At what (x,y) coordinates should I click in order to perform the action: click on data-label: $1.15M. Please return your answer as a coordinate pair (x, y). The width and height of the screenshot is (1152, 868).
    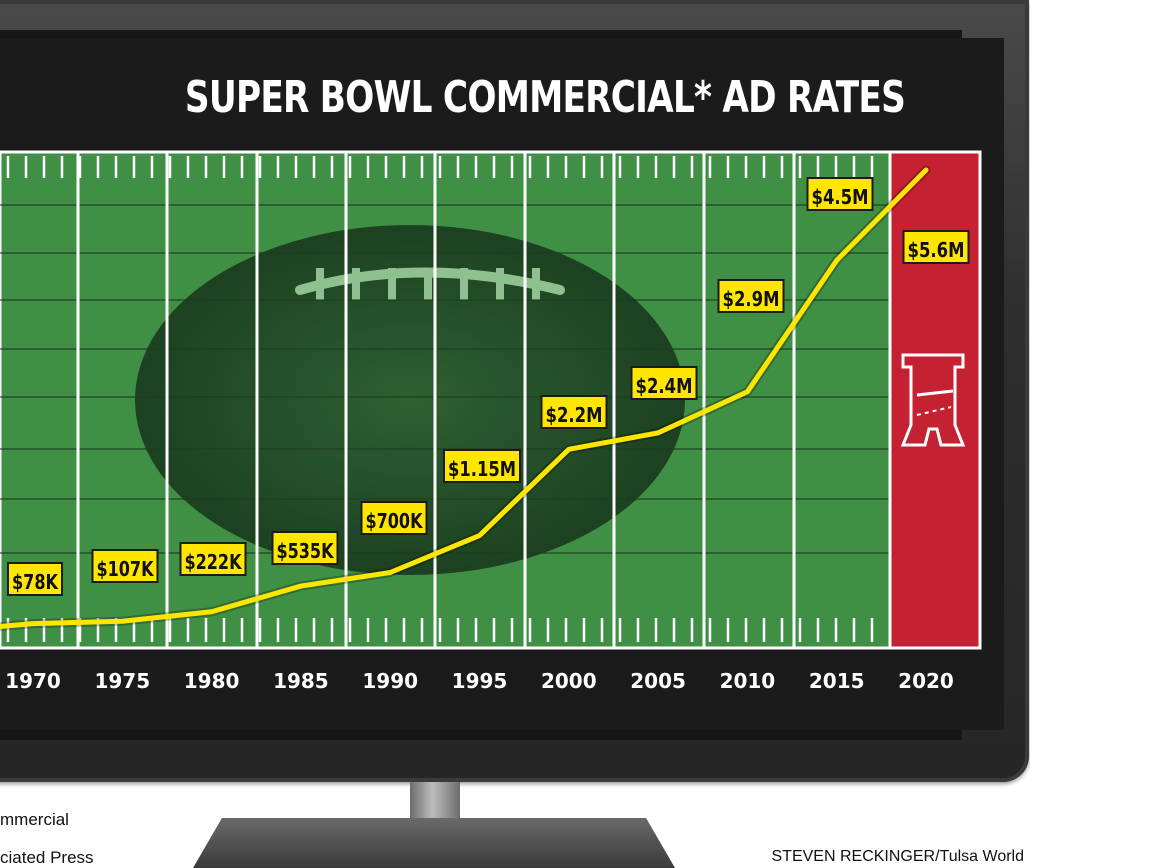
    Looking at the image, I should click on (482, 466).